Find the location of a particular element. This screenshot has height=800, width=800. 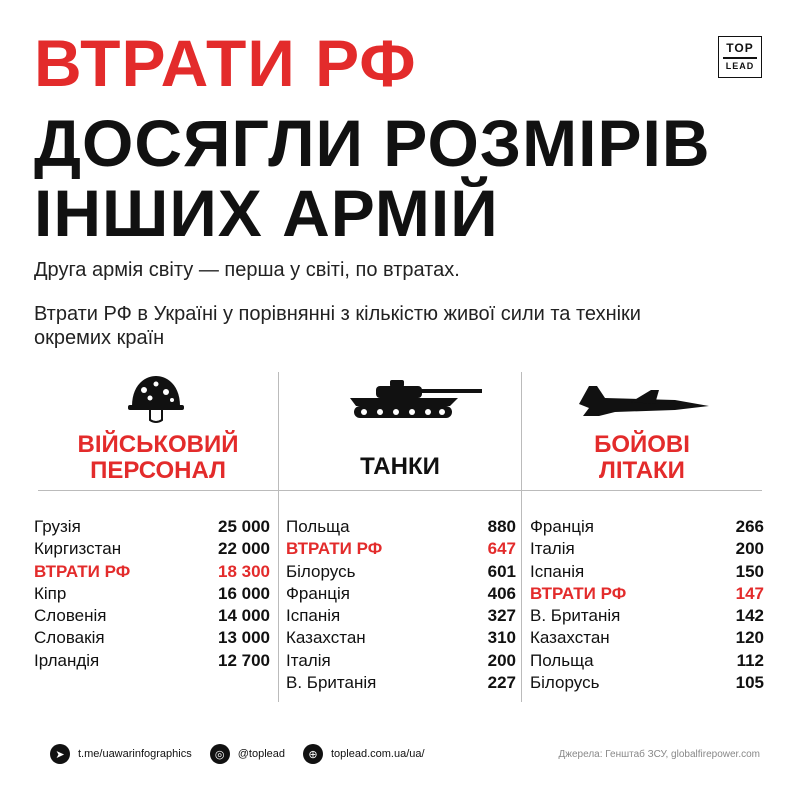

list-item: ВТРАТИ РФ 18 300 is located at coordinates (152, 572).